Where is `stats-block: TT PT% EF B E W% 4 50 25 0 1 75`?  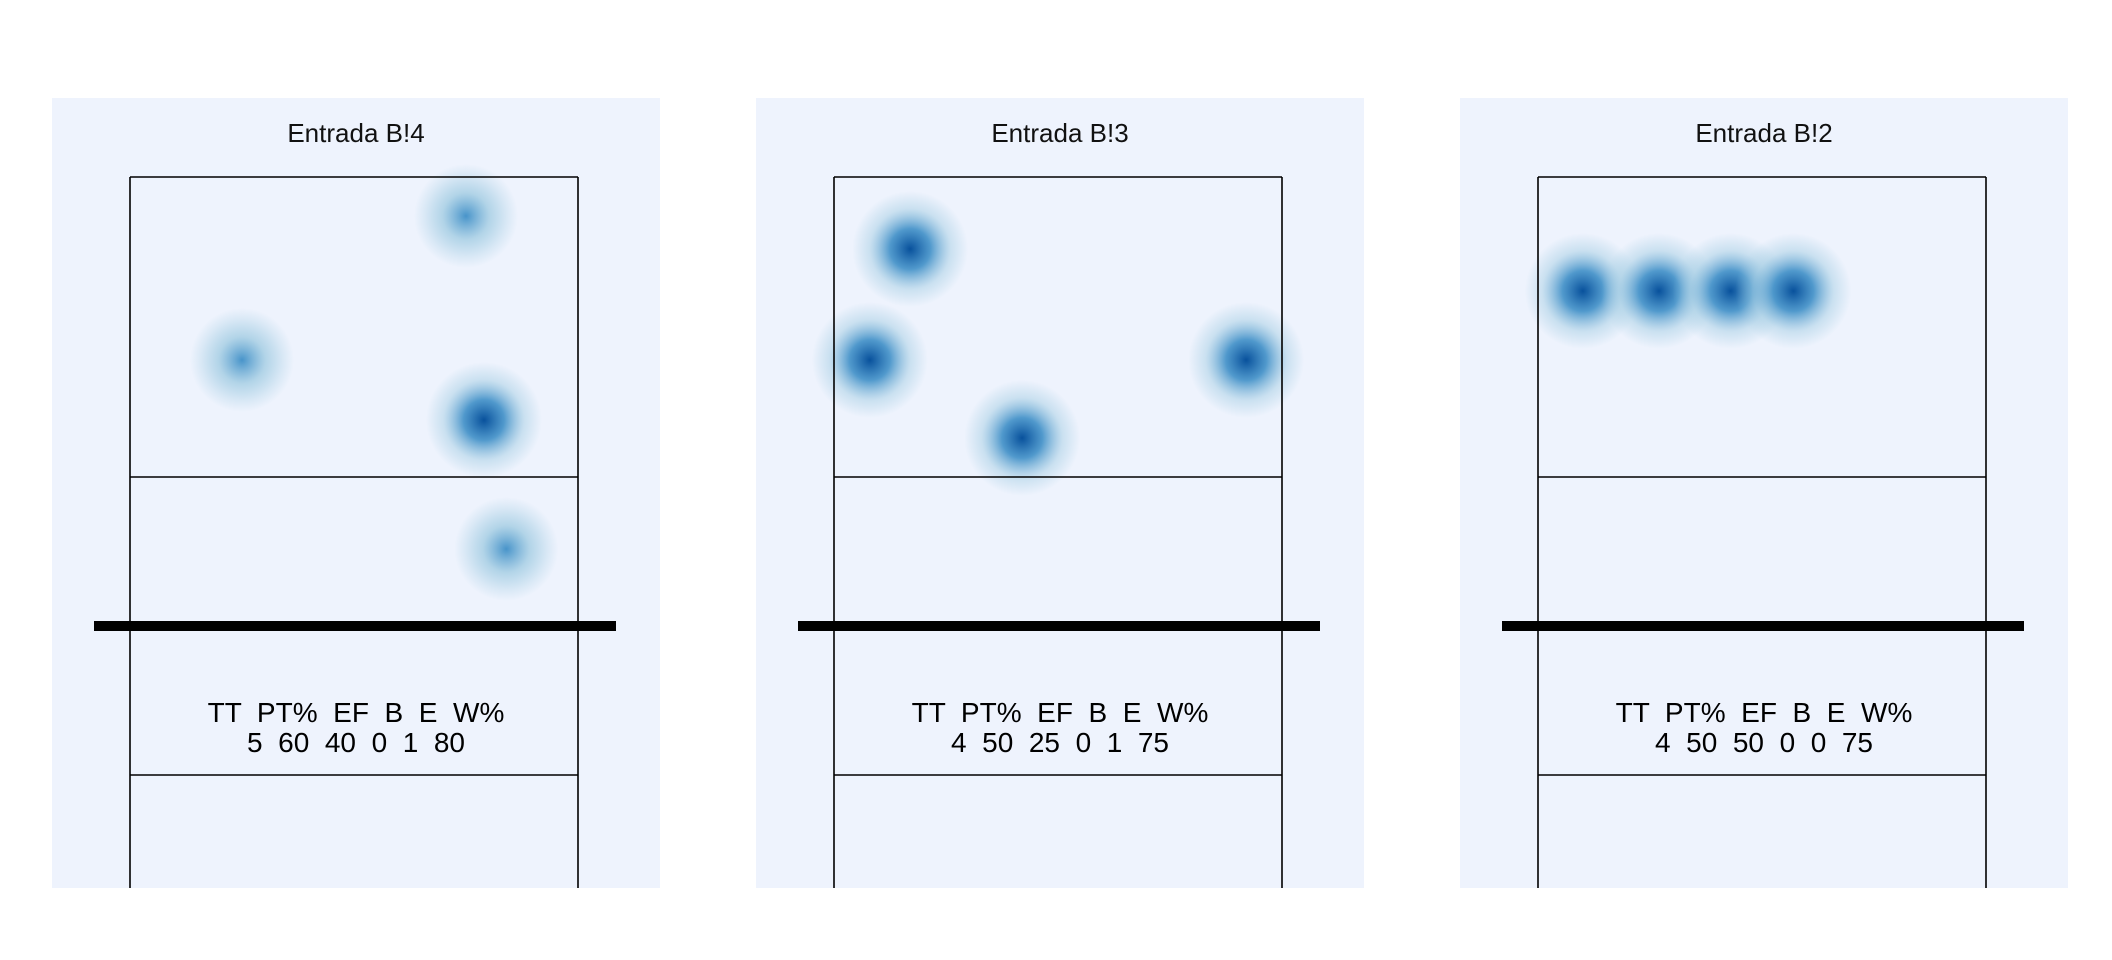 stats-block: TT PT% EF B E W% 4 50 25 0 1 75 is located at coordinates (1060, 728).